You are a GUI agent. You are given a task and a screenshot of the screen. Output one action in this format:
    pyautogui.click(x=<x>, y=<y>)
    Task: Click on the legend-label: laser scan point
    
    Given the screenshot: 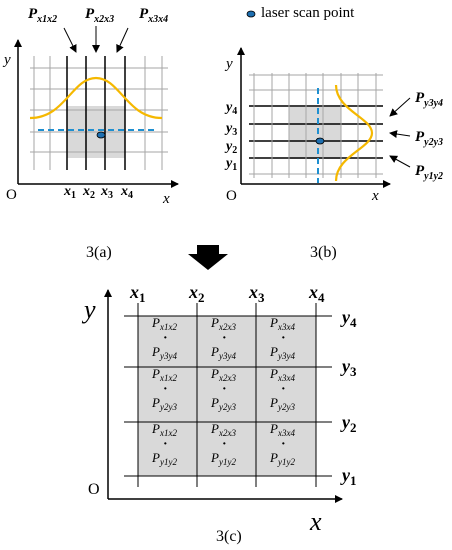 What is the action you would take?
    pyautogui.click(x=308, y=13)
    